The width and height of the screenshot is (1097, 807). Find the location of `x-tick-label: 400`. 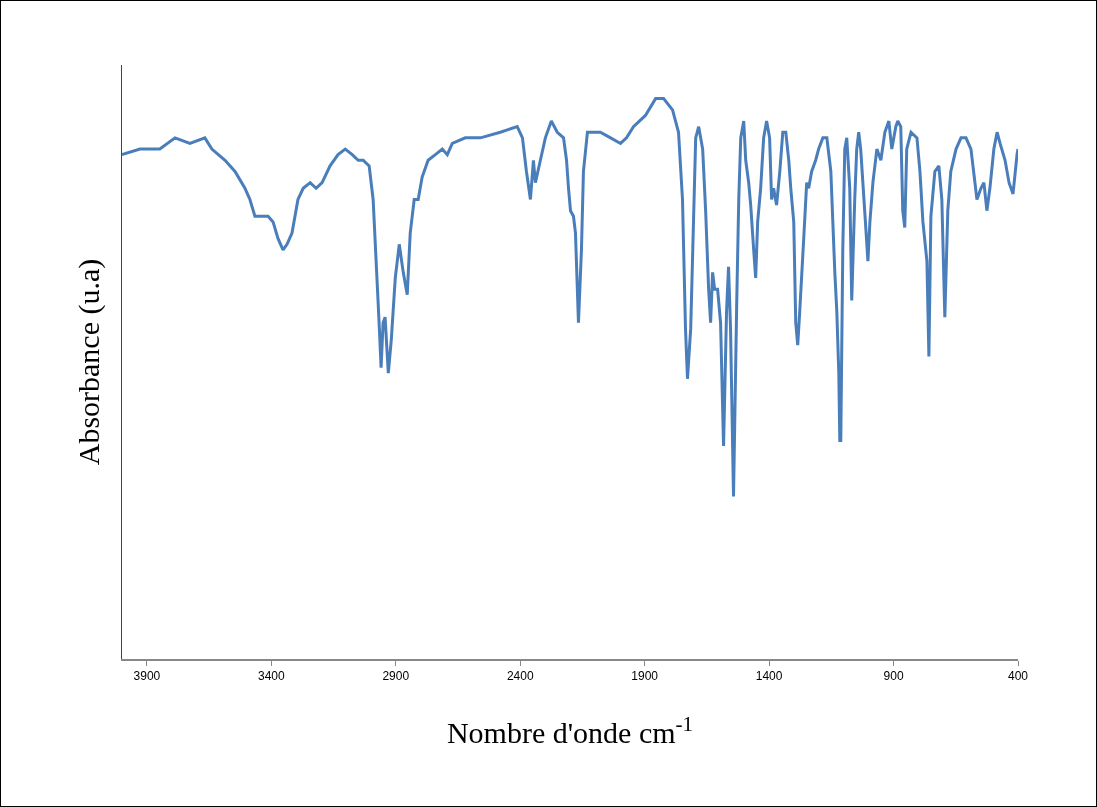

x-tick-label: 400 is located at coordinates (1018, 675).